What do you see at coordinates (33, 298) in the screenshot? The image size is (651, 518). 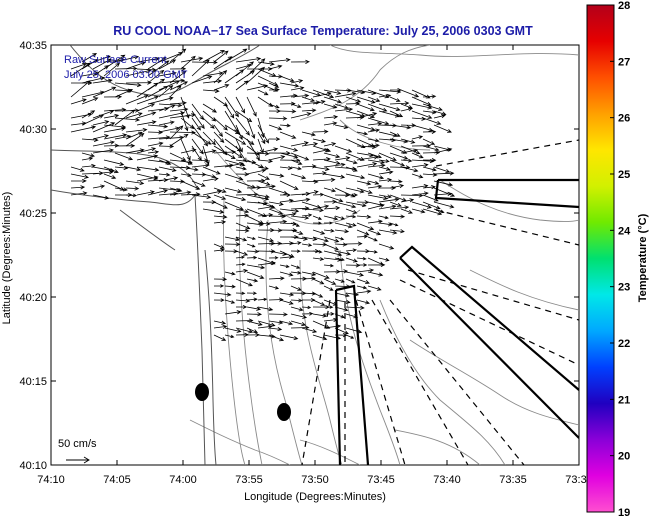 I see `y-tick-label: 40:20` at bounding box center [33, 298].